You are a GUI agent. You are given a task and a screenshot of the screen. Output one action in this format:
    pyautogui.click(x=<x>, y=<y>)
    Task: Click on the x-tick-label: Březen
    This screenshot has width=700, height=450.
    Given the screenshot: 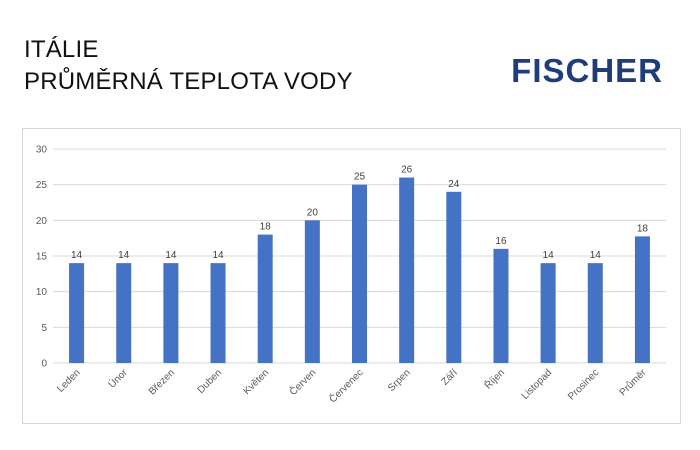 What is the action you would take?
    pyautogui.click(x=162, y=382)
    